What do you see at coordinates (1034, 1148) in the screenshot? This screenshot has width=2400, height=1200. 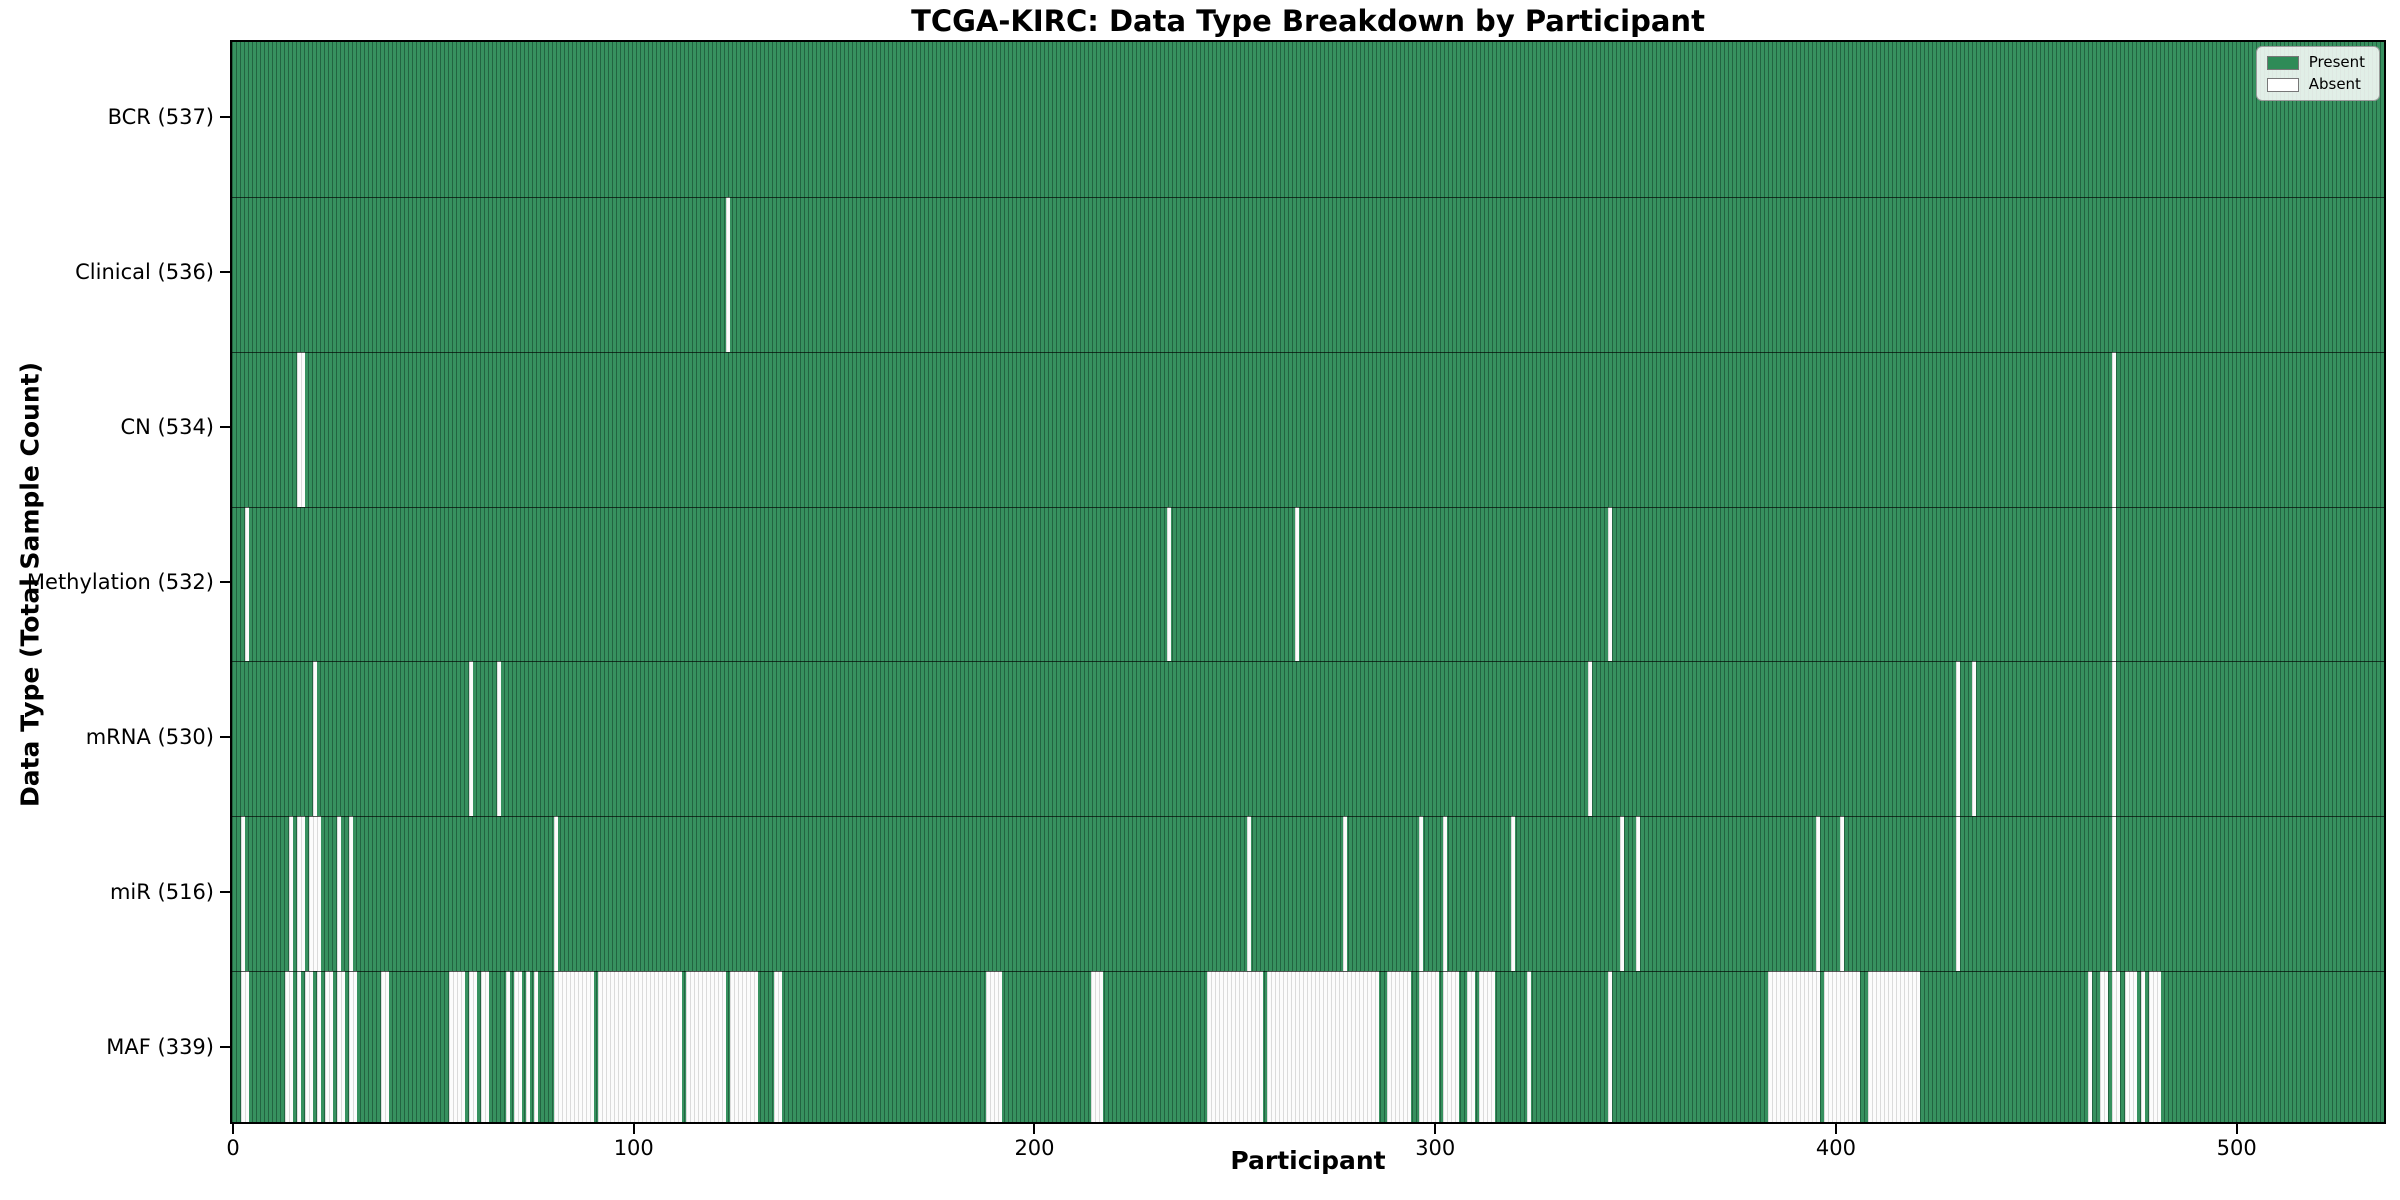 I see `x-tick-label: 200` at bounding box center [1034, 1148].